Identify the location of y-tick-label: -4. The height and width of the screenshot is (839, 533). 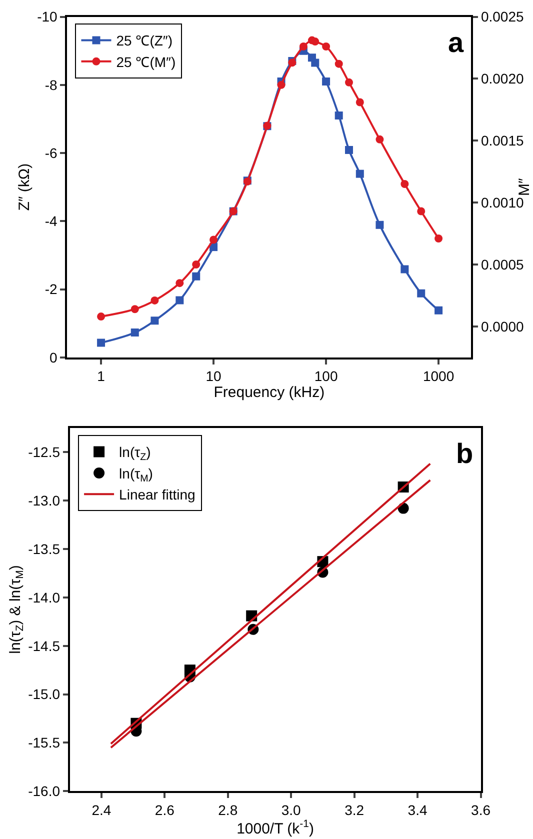
(51, 221).